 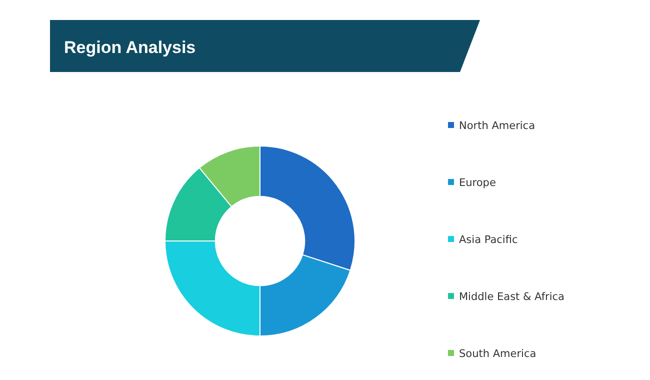 What do you see at coordinates (511, 297) in the screenshot?
I see `legend-label: Middle East & Africa` at bounding box center [511, 297].